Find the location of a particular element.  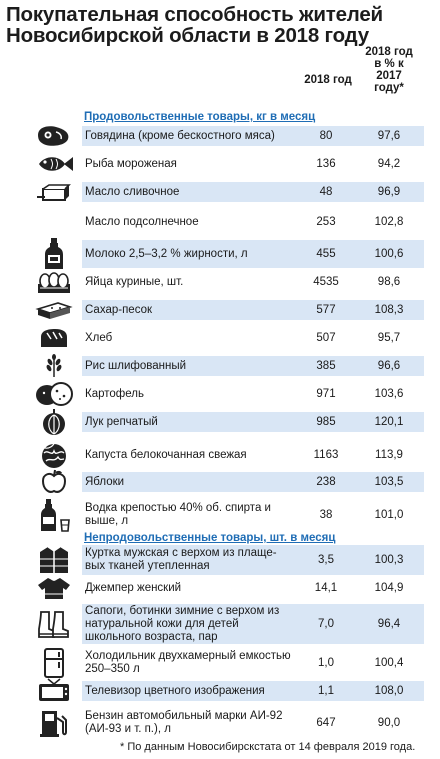

table-row: Картофель 971 103,6 is located at coordinates (253, 394).